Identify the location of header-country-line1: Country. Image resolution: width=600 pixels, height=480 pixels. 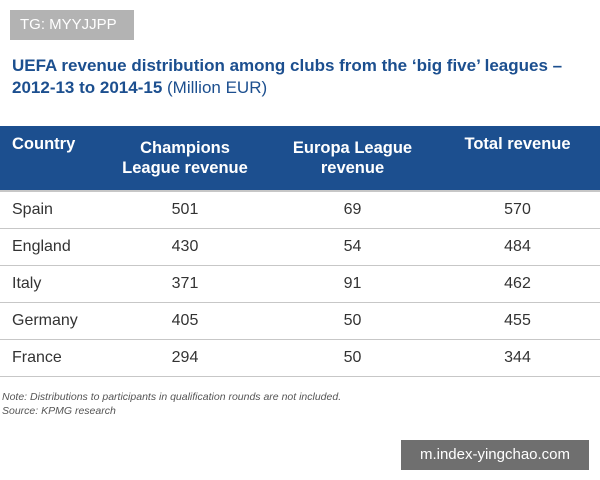
(44, 144).